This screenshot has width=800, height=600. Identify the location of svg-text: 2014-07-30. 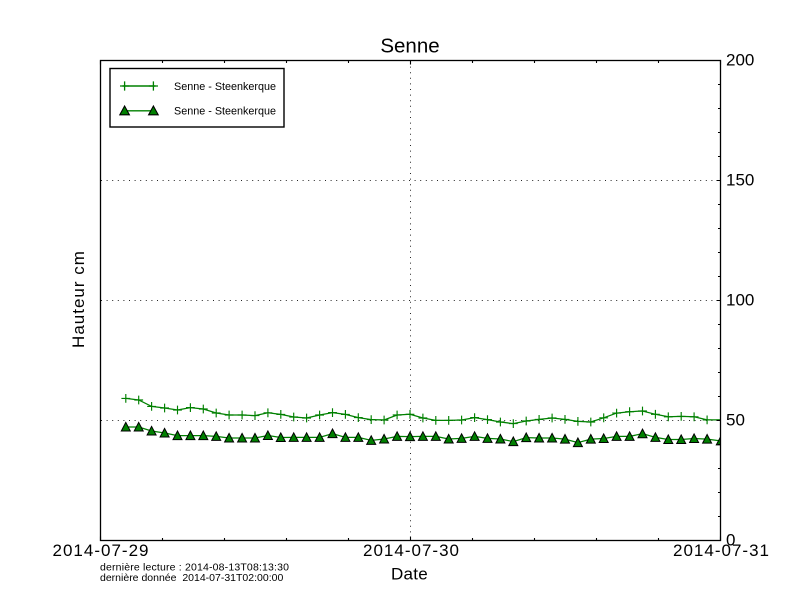
(411, 550).